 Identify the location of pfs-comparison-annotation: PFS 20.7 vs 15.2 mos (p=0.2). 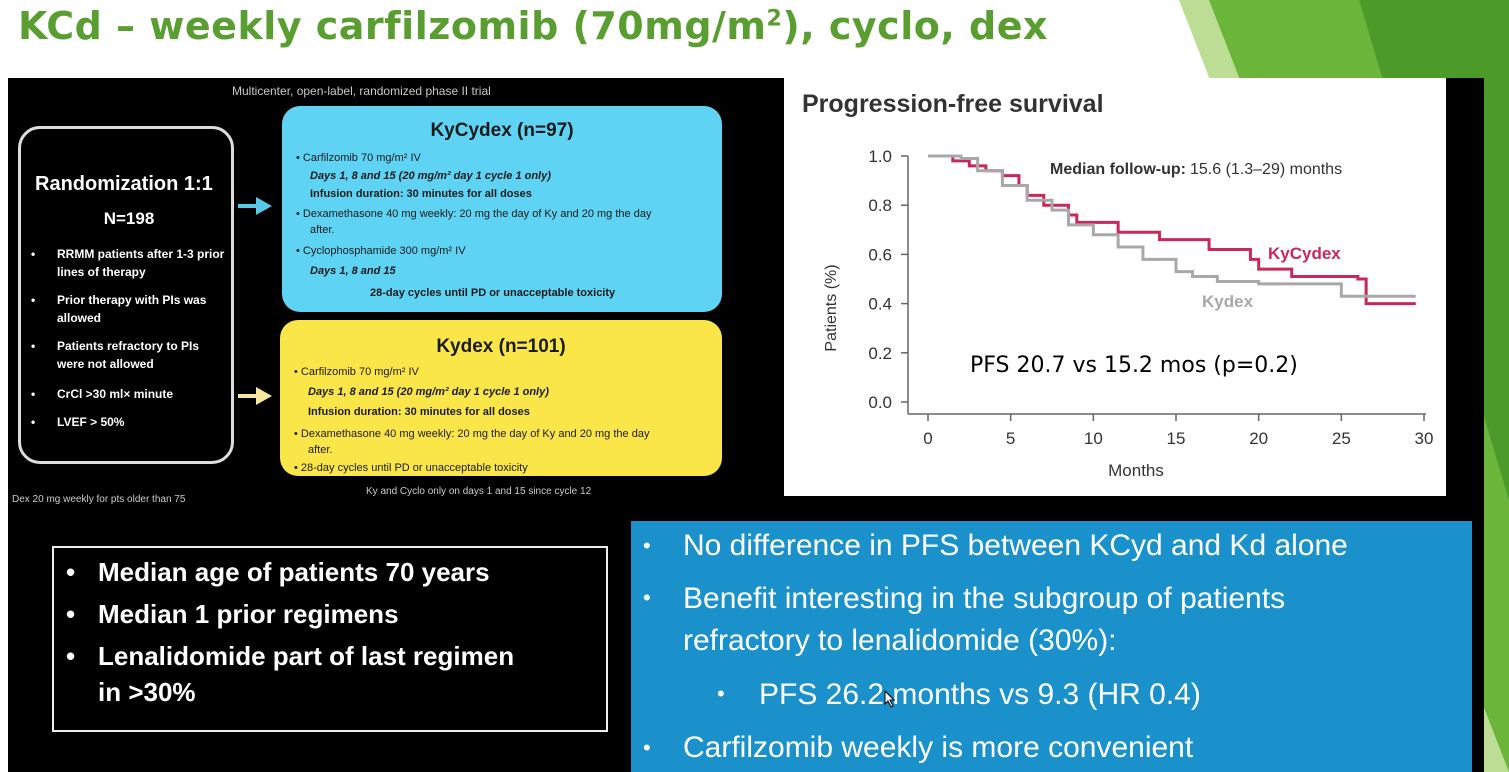
(1134, 365).